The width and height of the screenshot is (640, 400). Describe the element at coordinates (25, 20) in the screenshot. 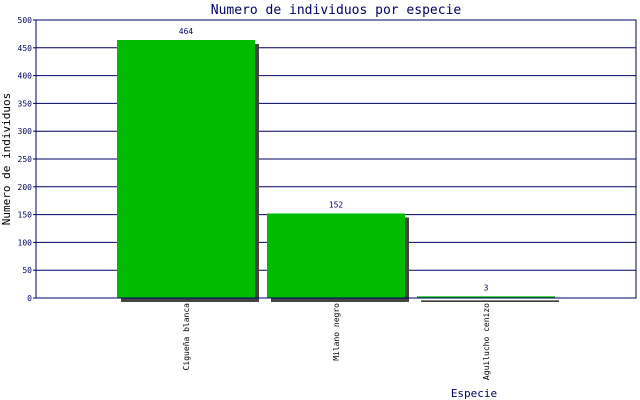

I see `y-tick-label: 500` at that location.